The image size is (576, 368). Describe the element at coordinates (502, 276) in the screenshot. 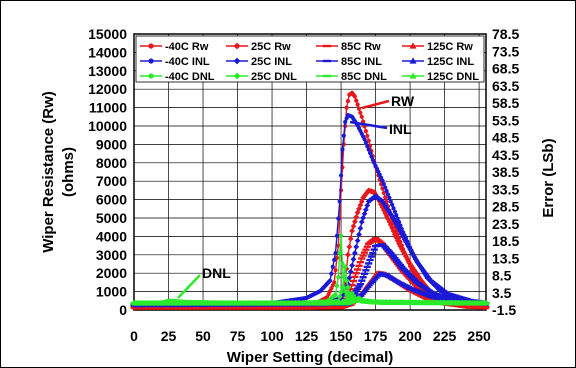

I see `y-right-tick-label: 8.5` at that location.